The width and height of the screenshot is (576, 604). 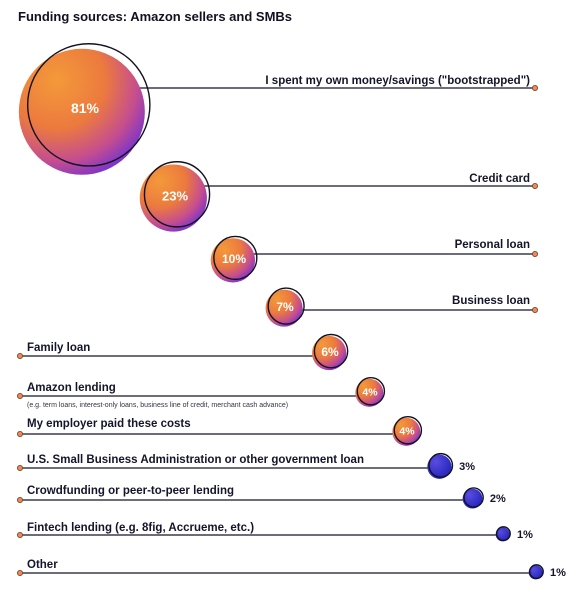 What do you see at coordinates (182, 352) in the screenshot?
I see `row-family-loan: 6% Family loan` at bounding box center [182, 352].